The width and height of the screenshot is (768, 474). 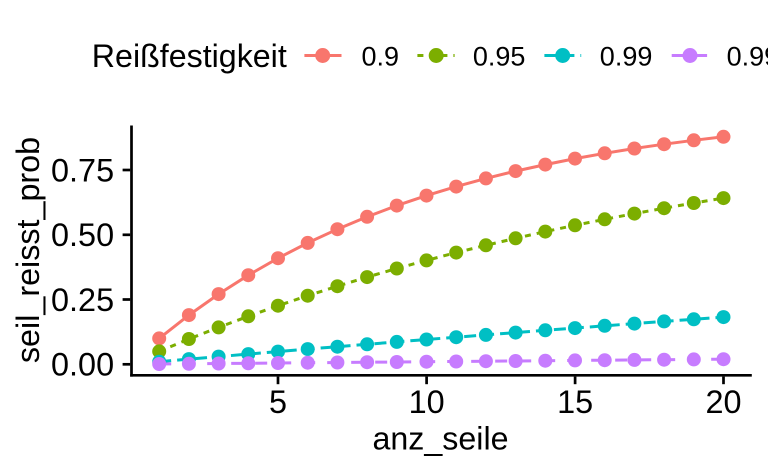 What do you see at coordinates (189, 56) in the screenshot?
I see `svg-text: Reißfestigkeit` at bounding box center [189, 56].